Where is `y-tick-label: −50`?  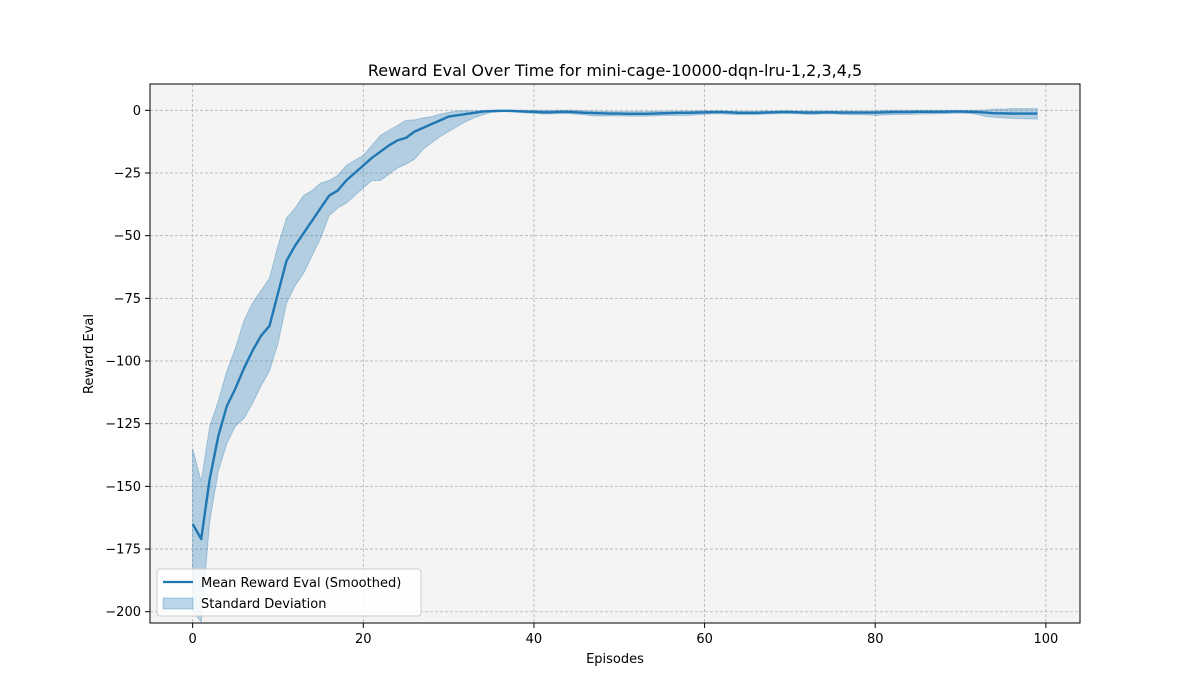 y-tick-label: −50 is located at coordinates (127, 236).